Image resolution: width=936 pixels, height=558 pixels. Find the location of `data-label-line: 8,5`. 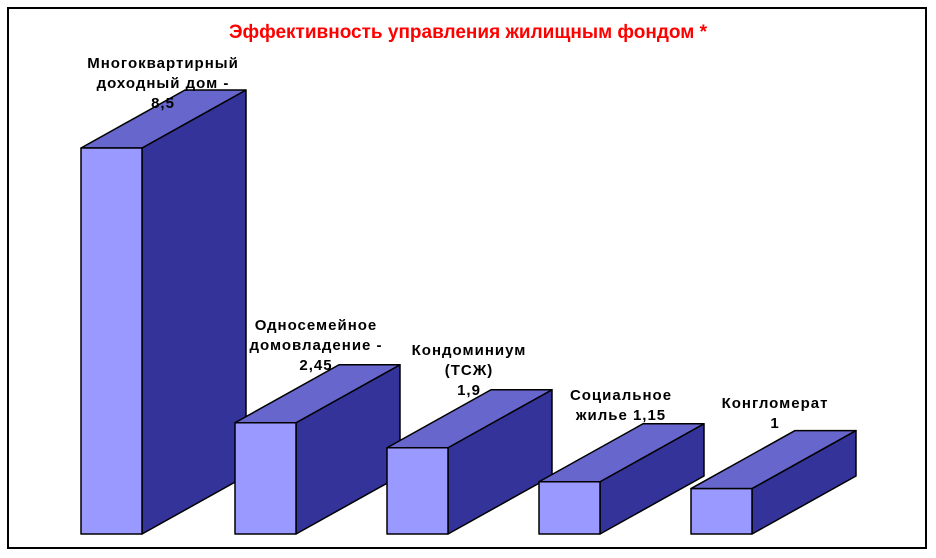

data-label-line: 8,5 is located at coordinates (163, 103).